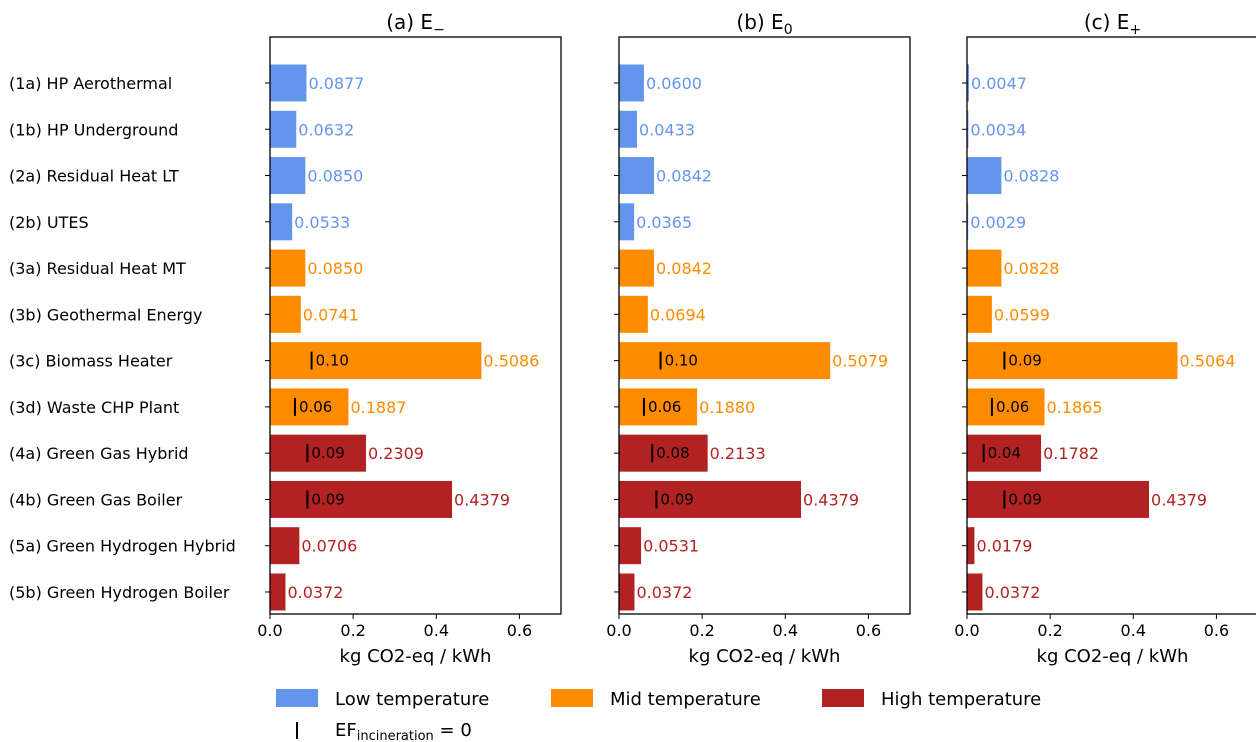 The image size is (1256, 742). Describe the element at coordinates (1071, 453) in the screenshot. I see `value-label: 0.1782` at that location.